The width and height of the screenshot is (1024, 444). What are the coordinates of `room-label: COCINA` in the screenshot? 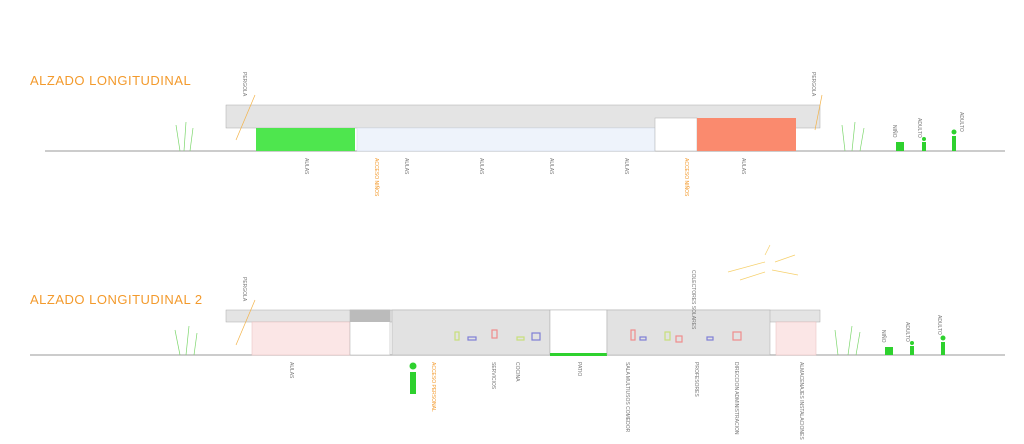 It's located at (517, 372).